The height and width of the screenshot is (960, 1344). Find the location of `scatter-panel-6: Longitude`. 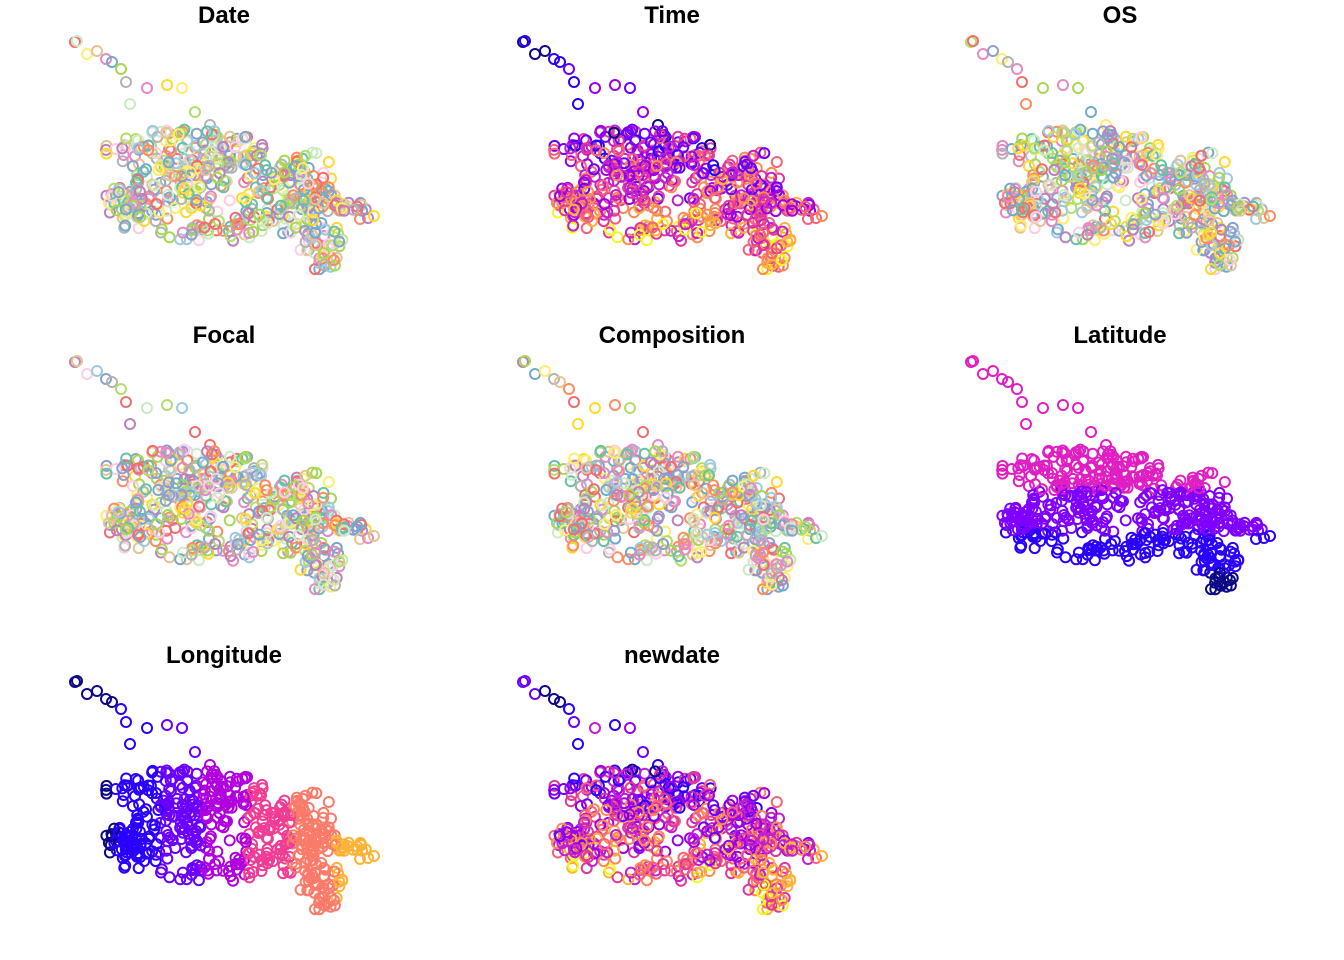

scatter-panel-6: Longitude is located at coordinates (224, 800).